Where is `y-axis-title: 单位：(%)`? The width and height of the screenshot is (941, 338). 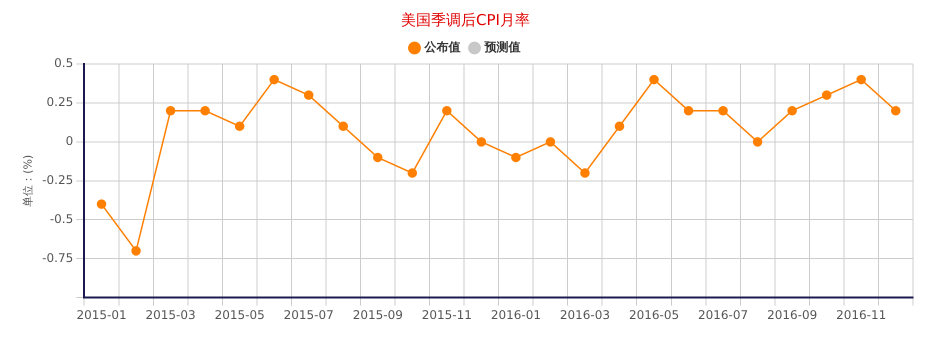 y-axis-title: 单位：(%) is located at coordinates (27, 180).